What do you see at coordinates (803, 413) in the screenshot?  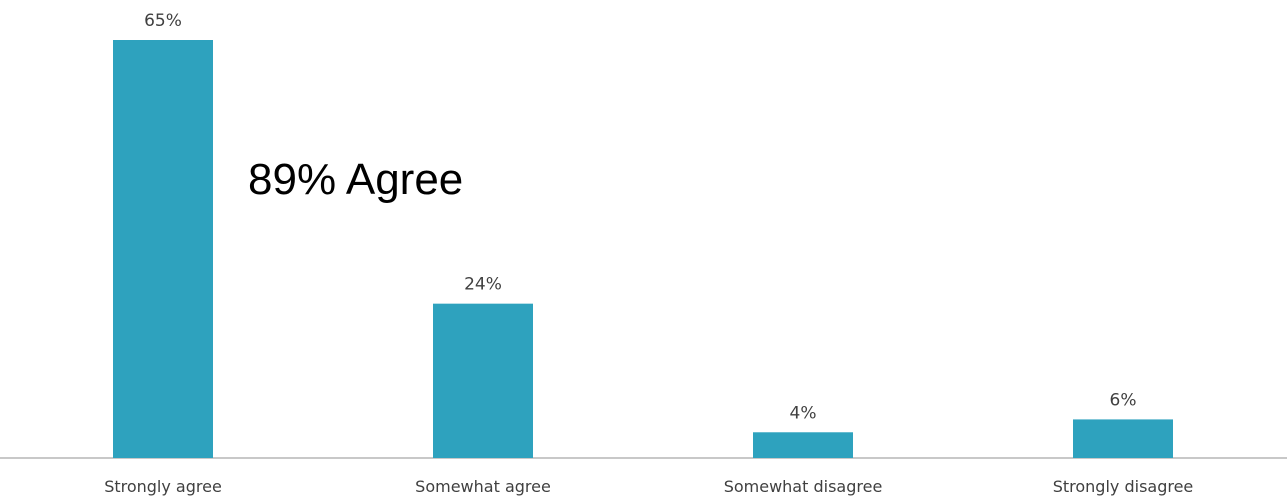 I see `data-label: 4%` at bounding box center [803, 413].